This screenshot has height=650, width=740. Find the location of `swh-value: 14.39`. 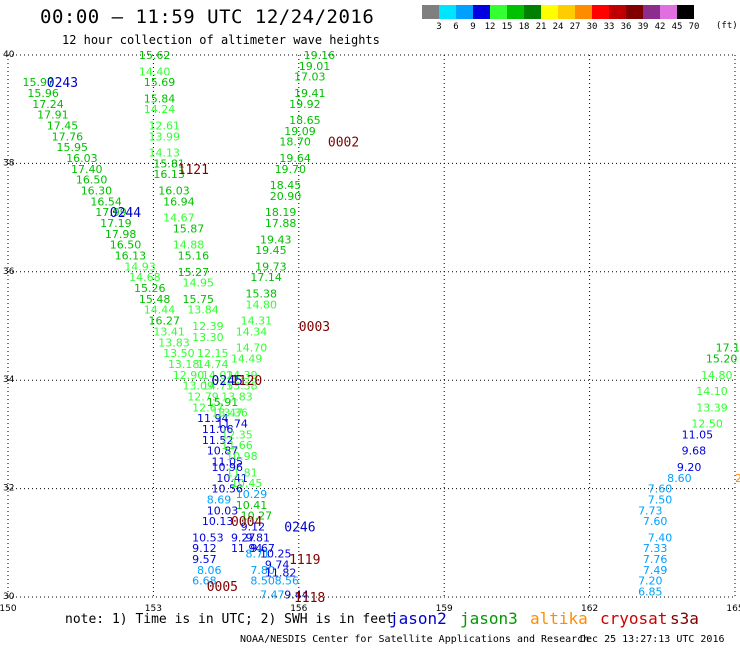

swh-value: 14.39 is located at coordinates (242, 375).